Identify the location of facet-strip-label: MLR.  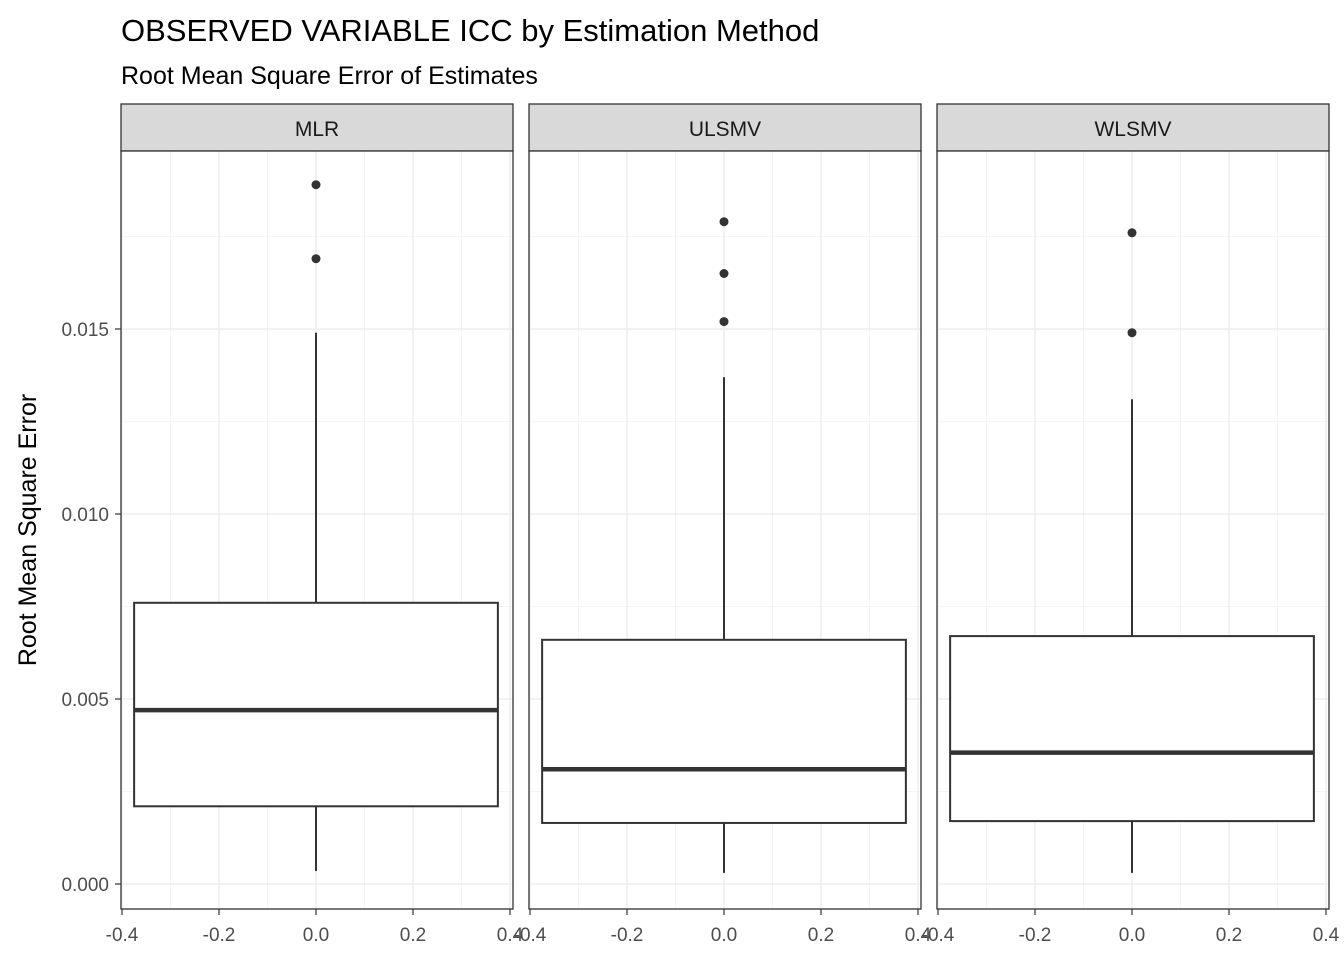
(317, 129).